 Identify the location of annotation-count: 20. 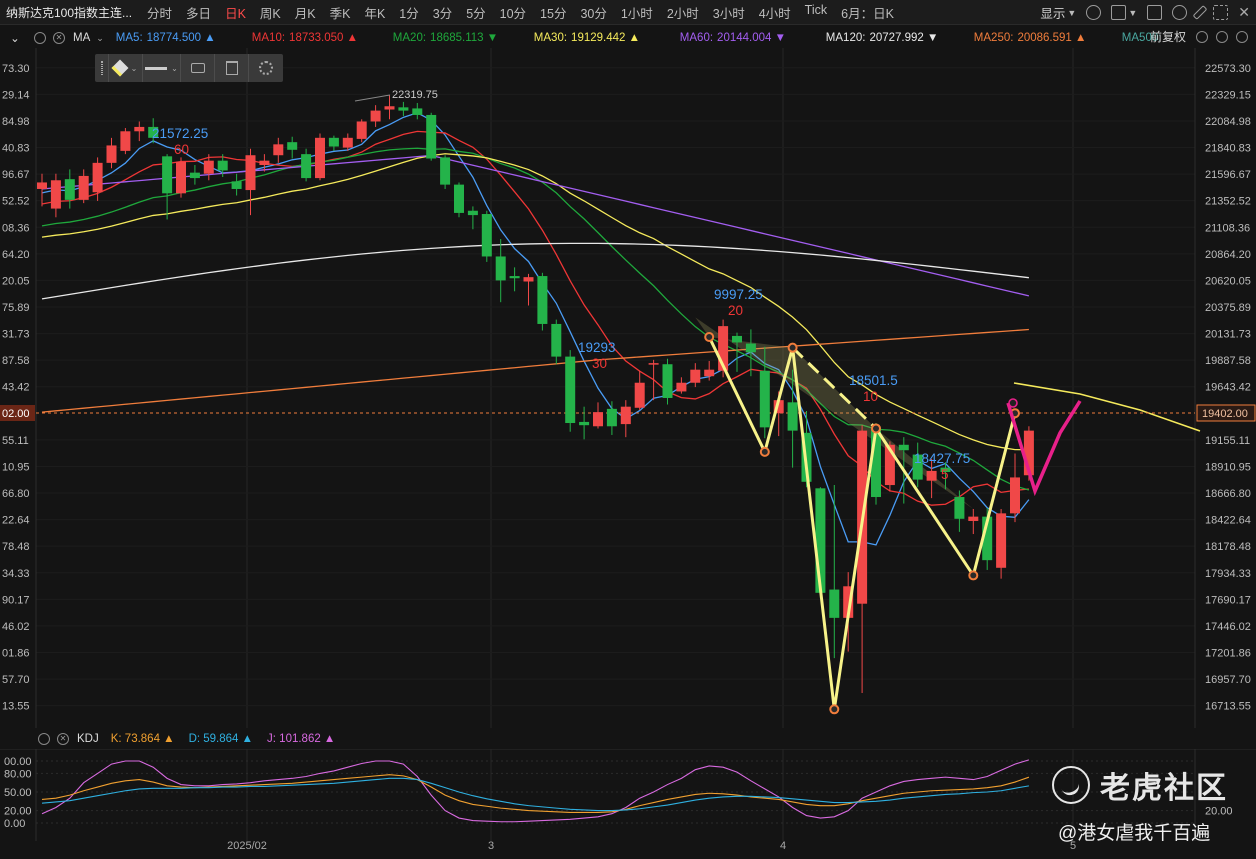
(735, 310).